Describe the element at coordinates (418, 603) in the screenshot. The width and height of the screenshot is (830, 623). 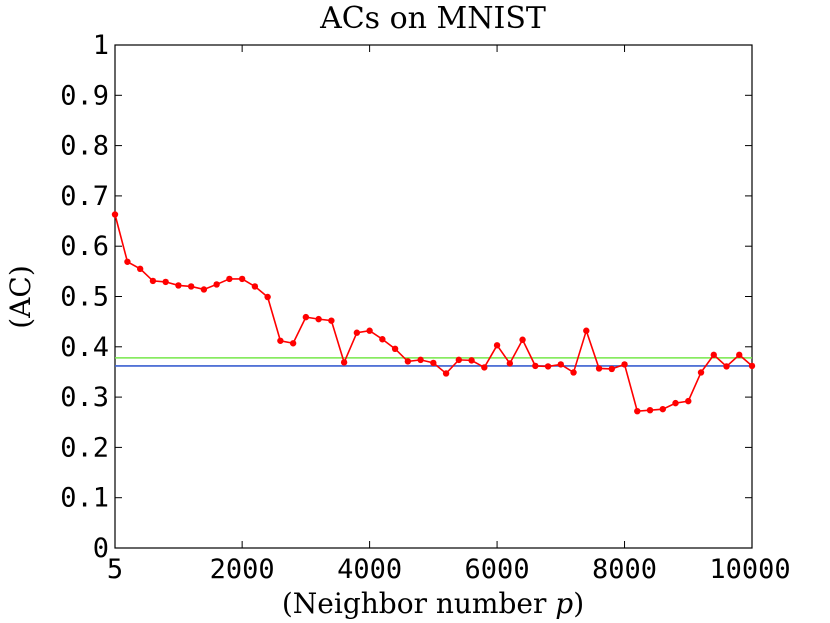
I see `x-axis-label-prefix: (Neighbor number` at that location.